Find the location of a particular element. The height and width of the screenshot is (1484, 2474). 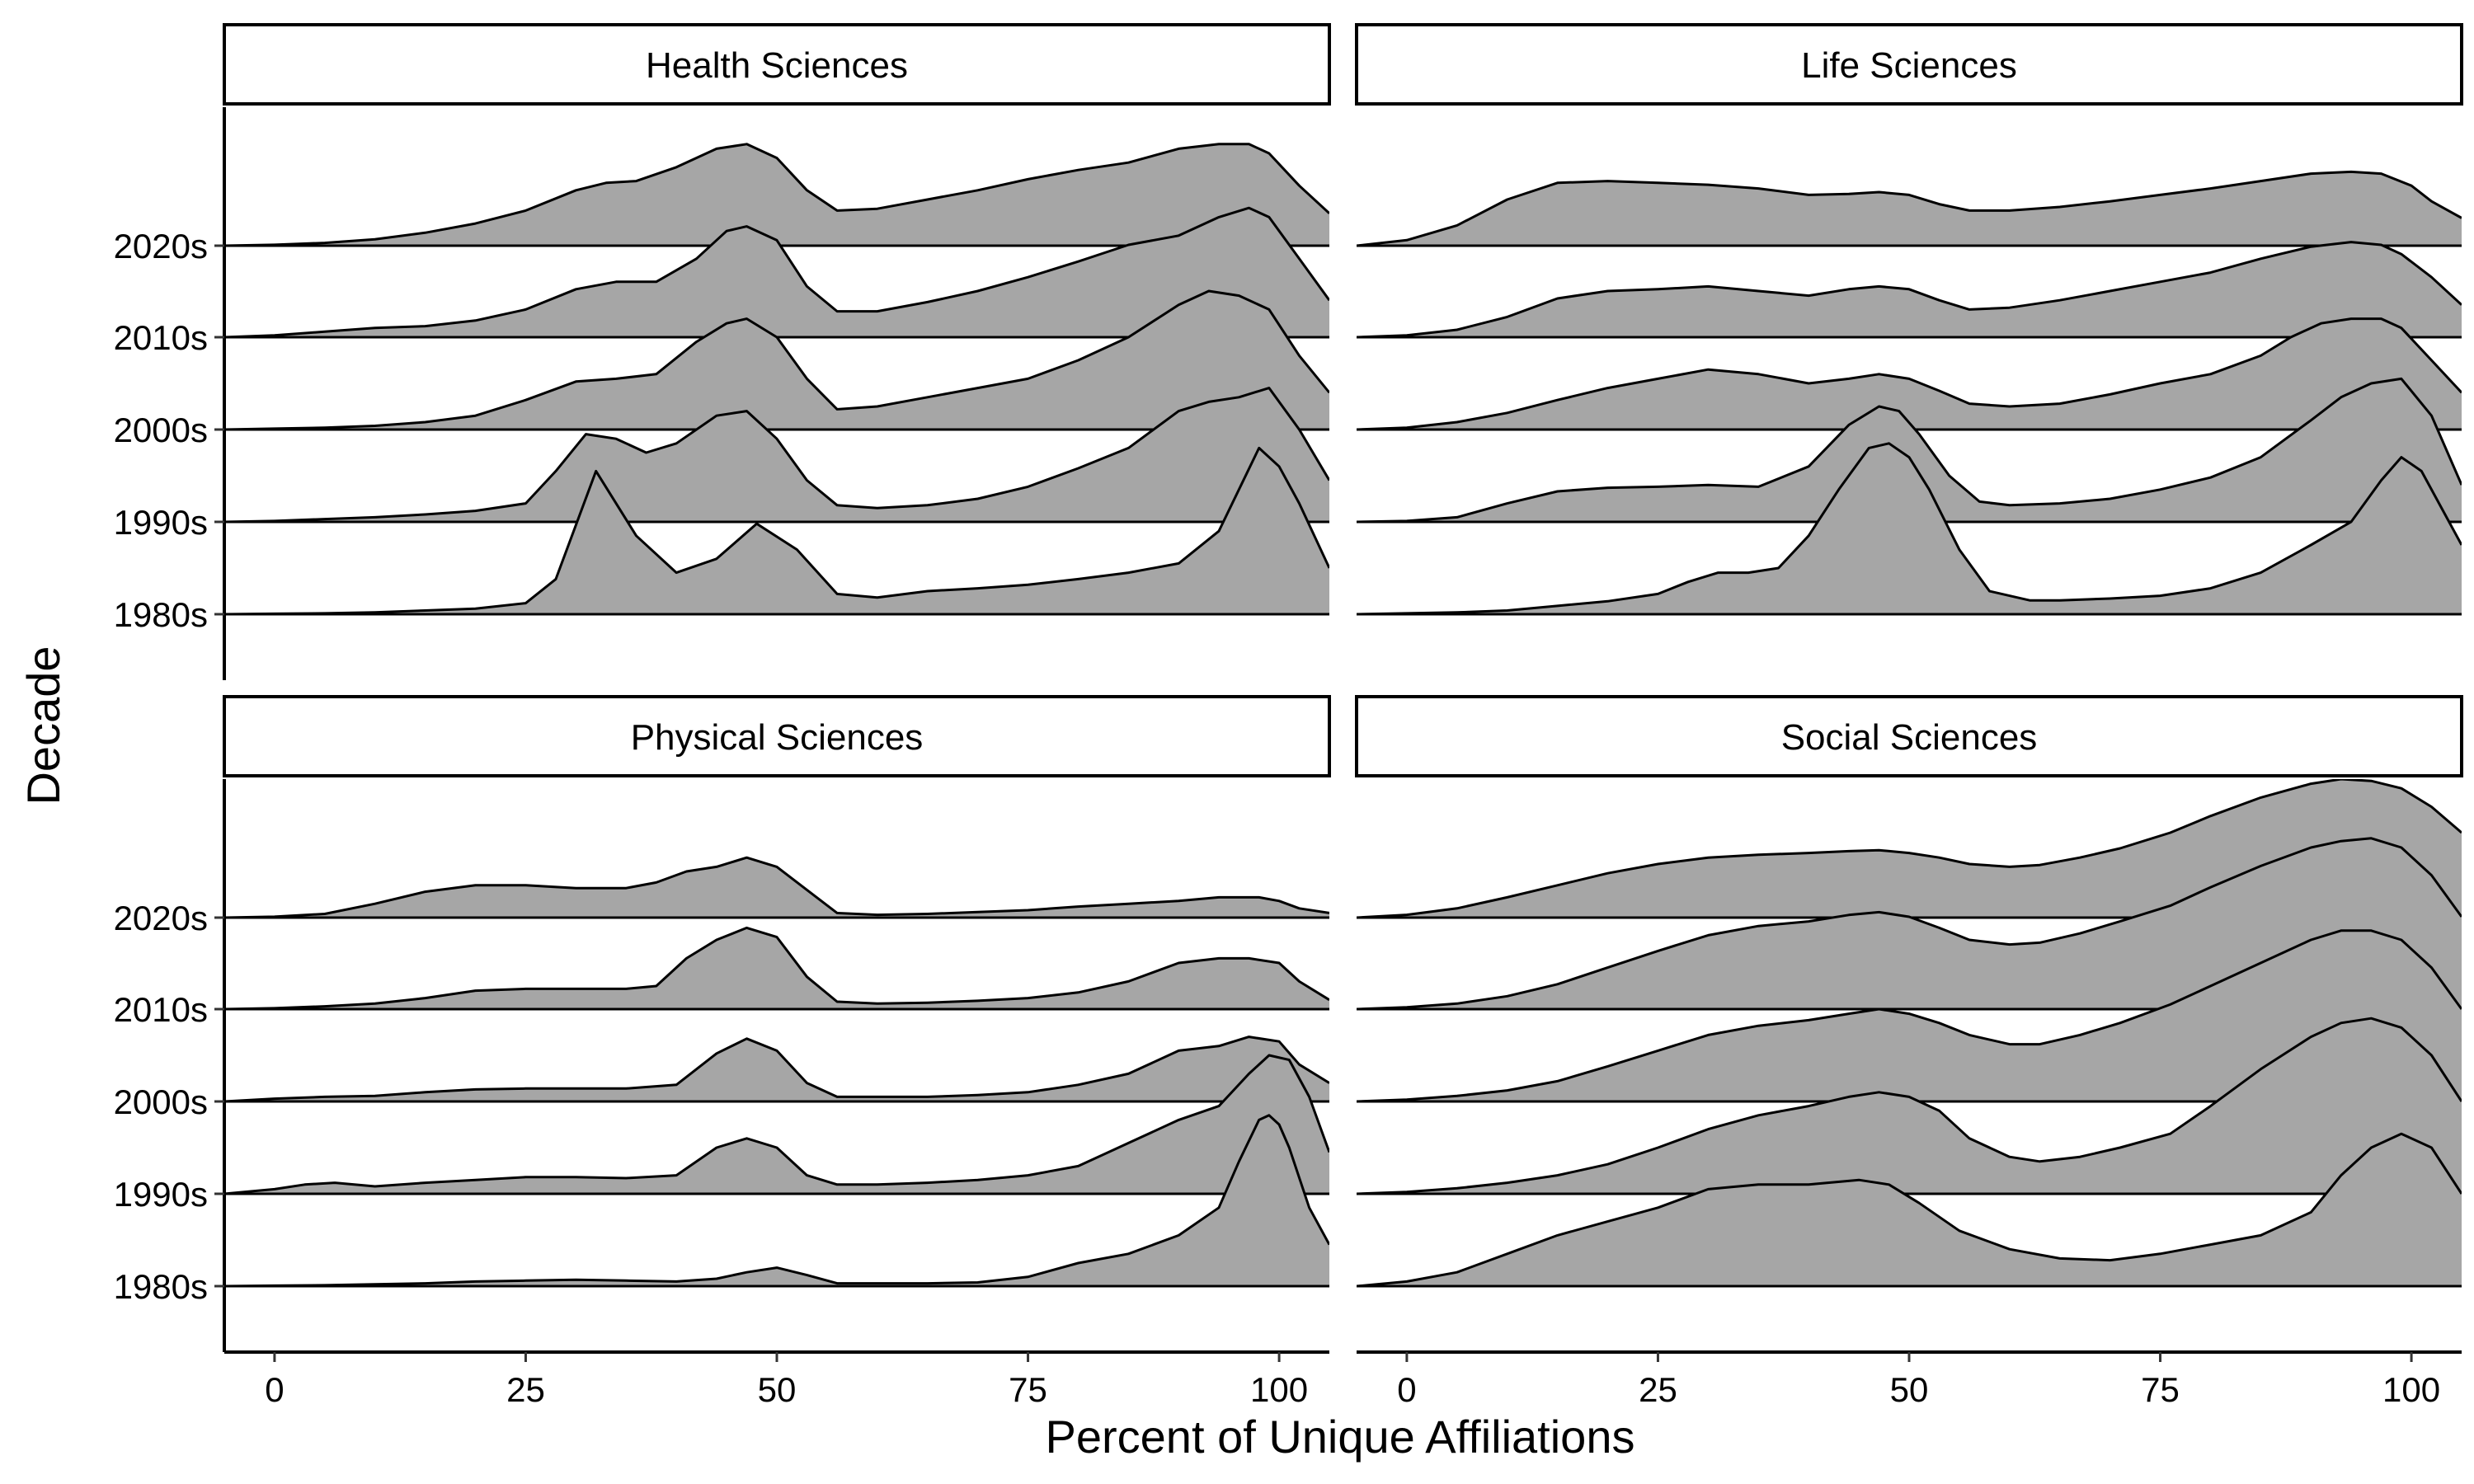

facet-strip-label: Physical Sciences is located at coordinates (777, 737).